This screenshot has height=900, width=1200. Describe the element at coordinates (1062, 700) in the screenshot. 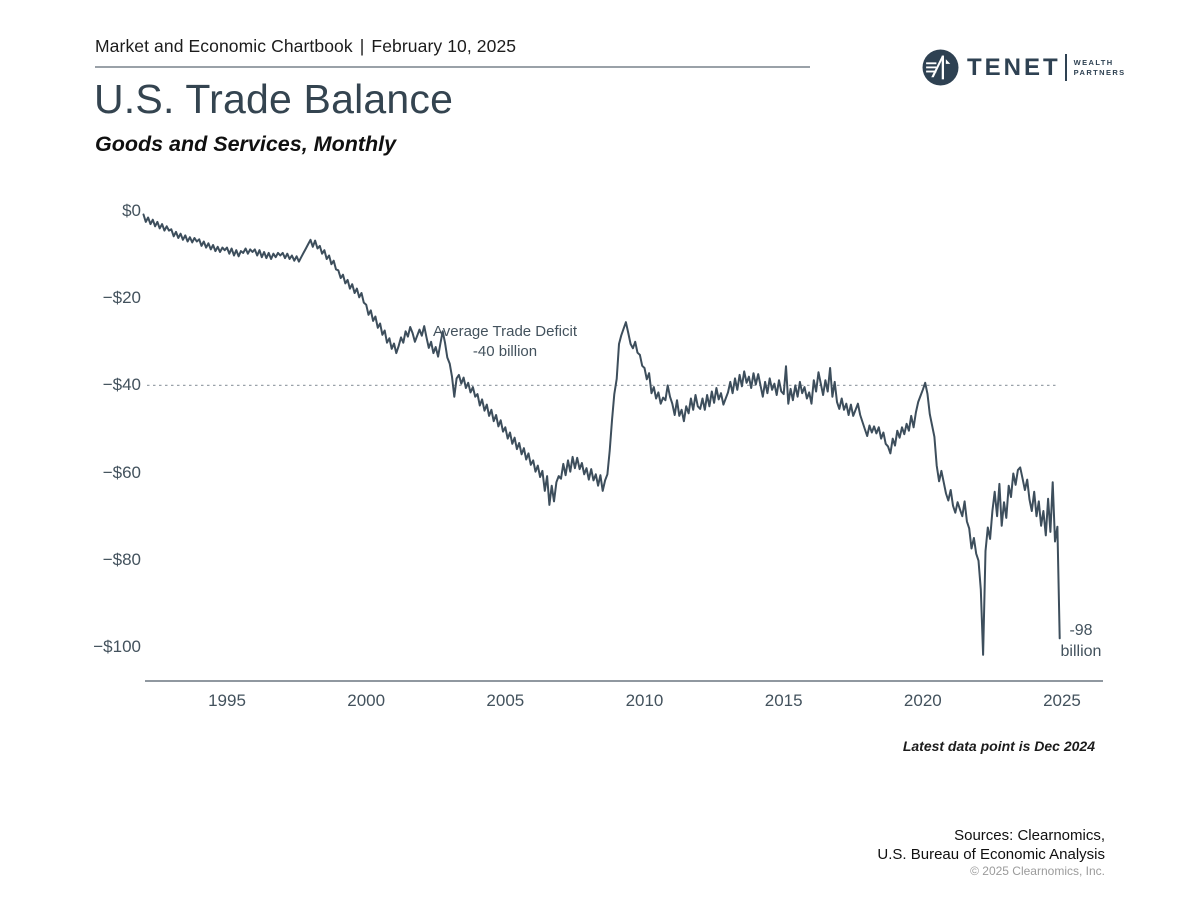

I see `x-axis-tick-label: 2025` at that location.